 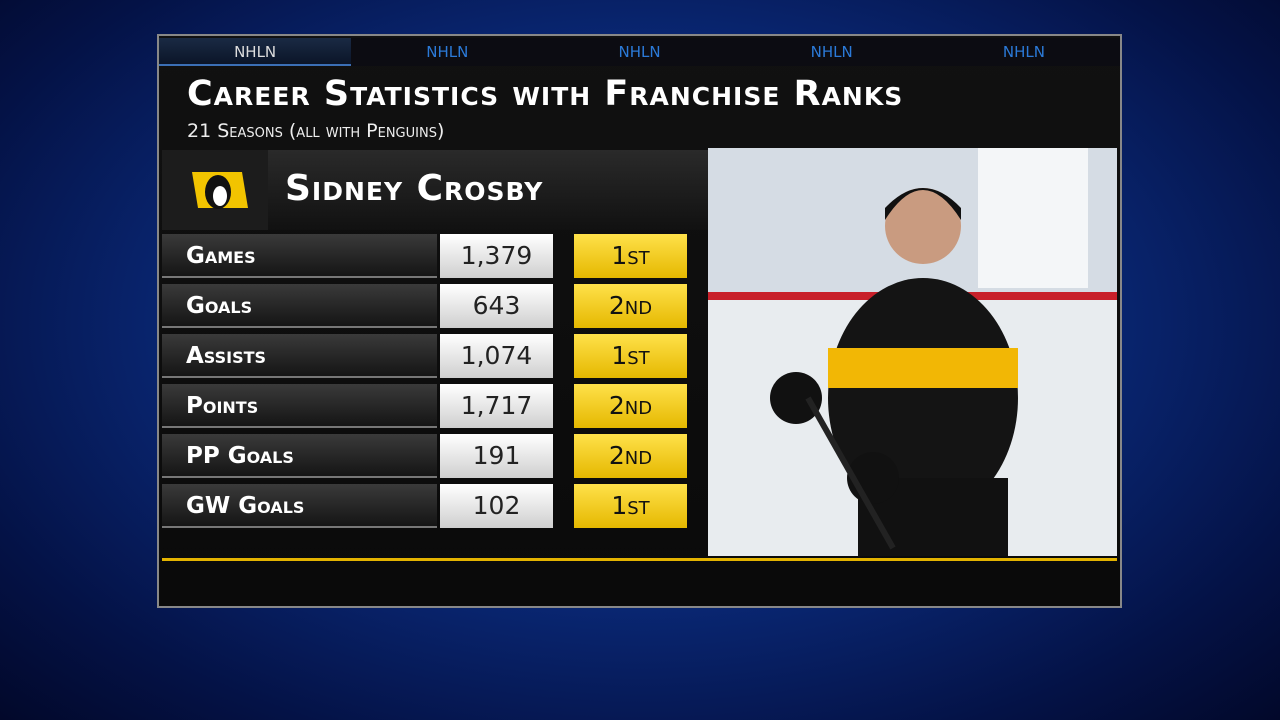 I want to click on stat-label: PP Goals, so click(x=299, y=456).